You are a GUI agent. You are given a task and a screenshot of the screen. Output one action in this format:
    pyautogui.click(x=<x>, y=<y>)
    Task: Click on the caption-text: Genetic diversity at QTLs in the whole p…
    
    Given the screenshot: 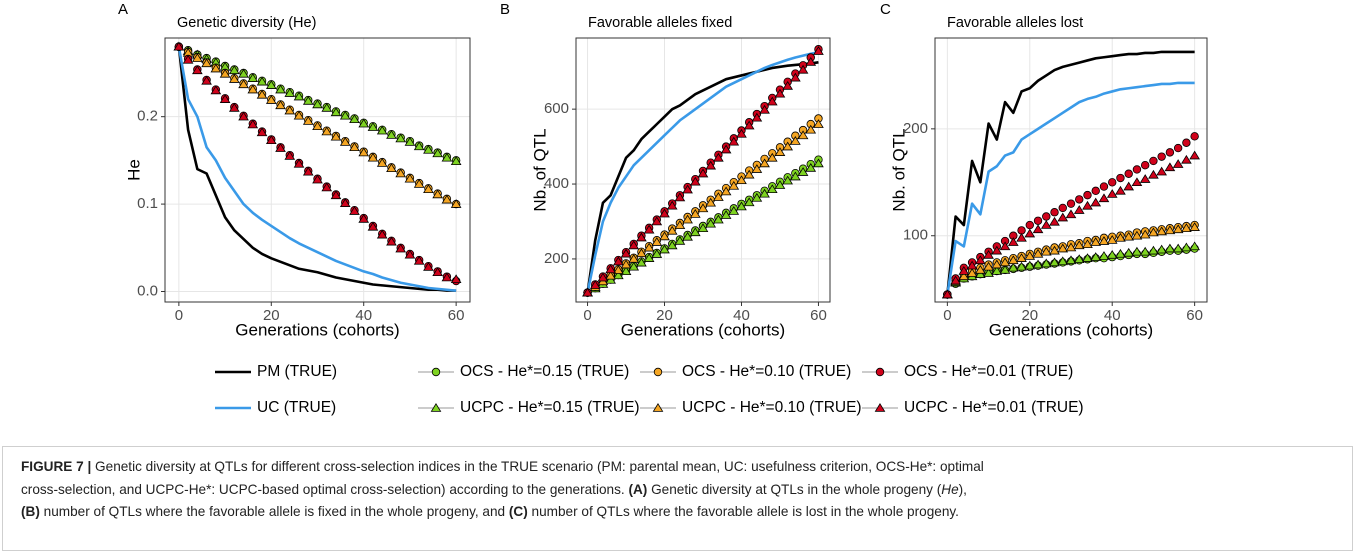 What is the action you would take?
    pyautogui.click(x=794, y=489)
    